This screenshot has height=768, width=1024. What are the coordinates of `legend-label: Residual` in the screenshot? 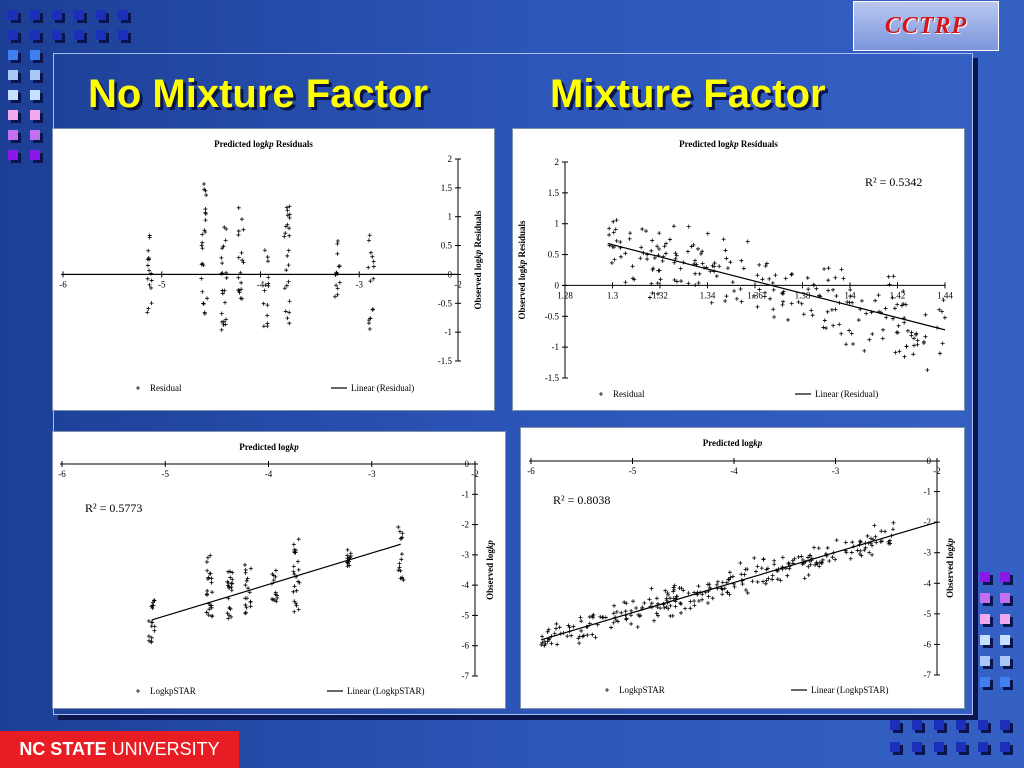 It's located at (629, 394).